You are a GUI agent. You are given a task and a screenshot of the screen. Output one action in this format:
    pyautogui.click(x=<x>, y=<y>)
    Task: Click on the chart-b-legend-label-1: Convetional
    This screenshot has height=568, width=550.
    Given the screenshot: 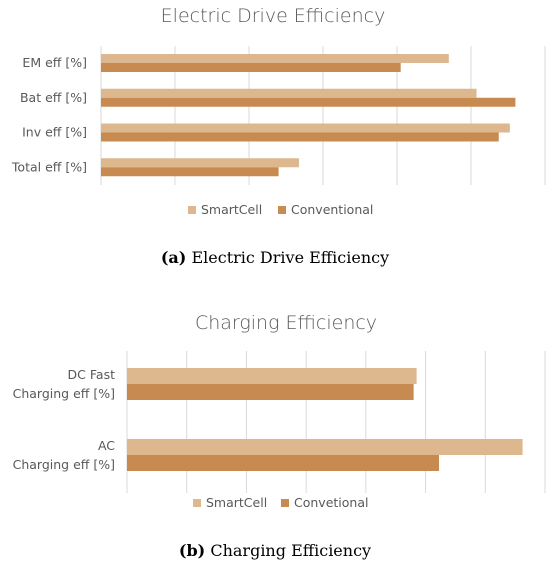 What is the action you would take?
    pyautogui.click(x=331, y=502)
    